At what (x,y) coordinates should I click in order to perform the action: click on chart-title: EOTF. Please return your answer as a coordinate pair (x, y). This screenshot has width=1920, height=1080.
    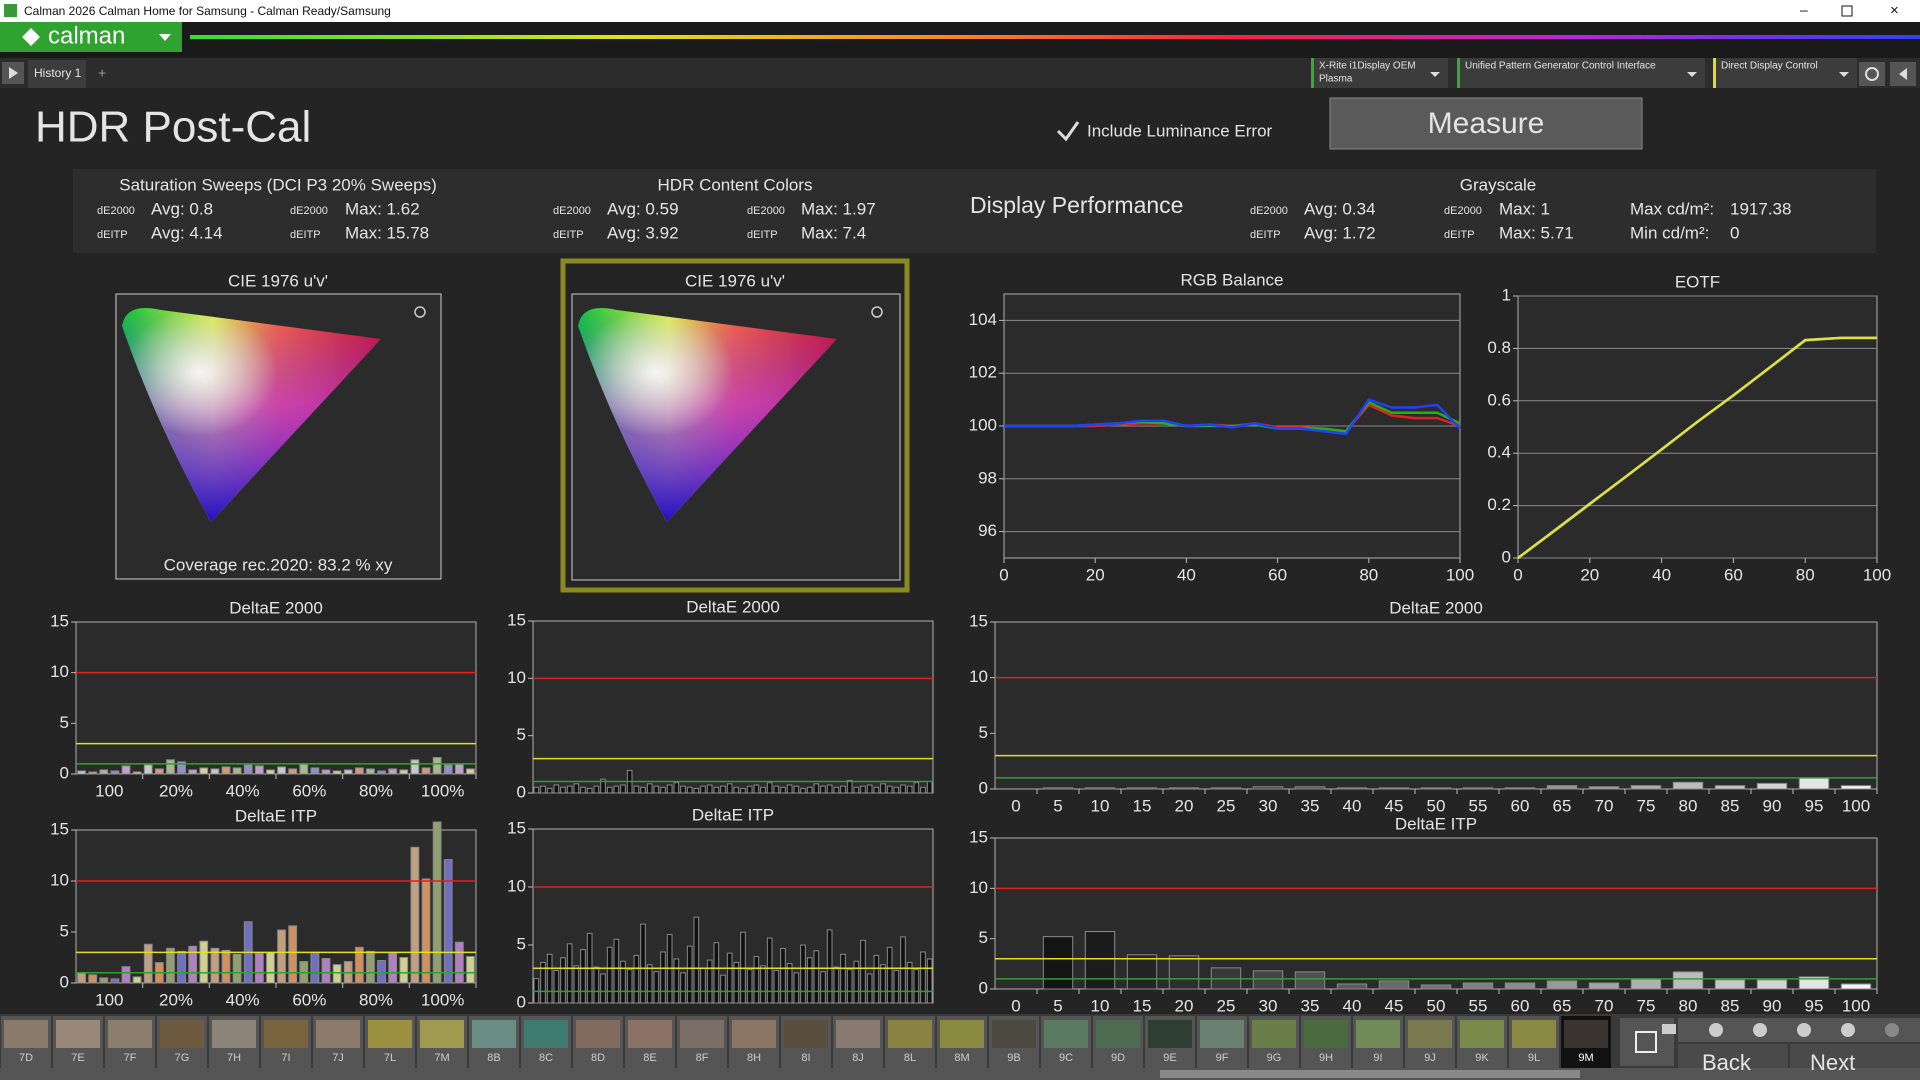
    Looking at the image, I should click on (1697, 281).